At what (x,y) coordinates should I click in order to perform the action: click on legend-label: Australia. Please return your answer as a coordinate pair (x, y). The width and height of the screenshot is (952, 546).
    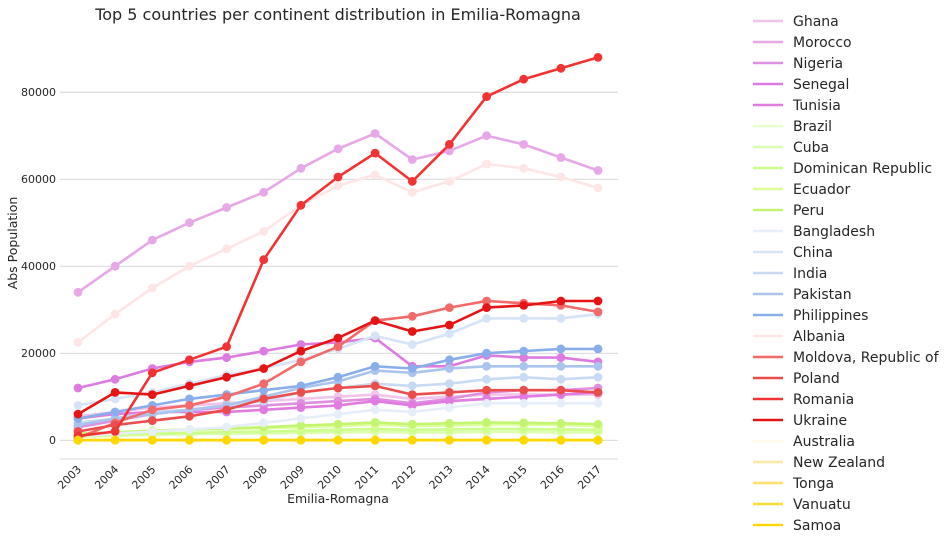
    Looking at the image, I should click on (824, 442).